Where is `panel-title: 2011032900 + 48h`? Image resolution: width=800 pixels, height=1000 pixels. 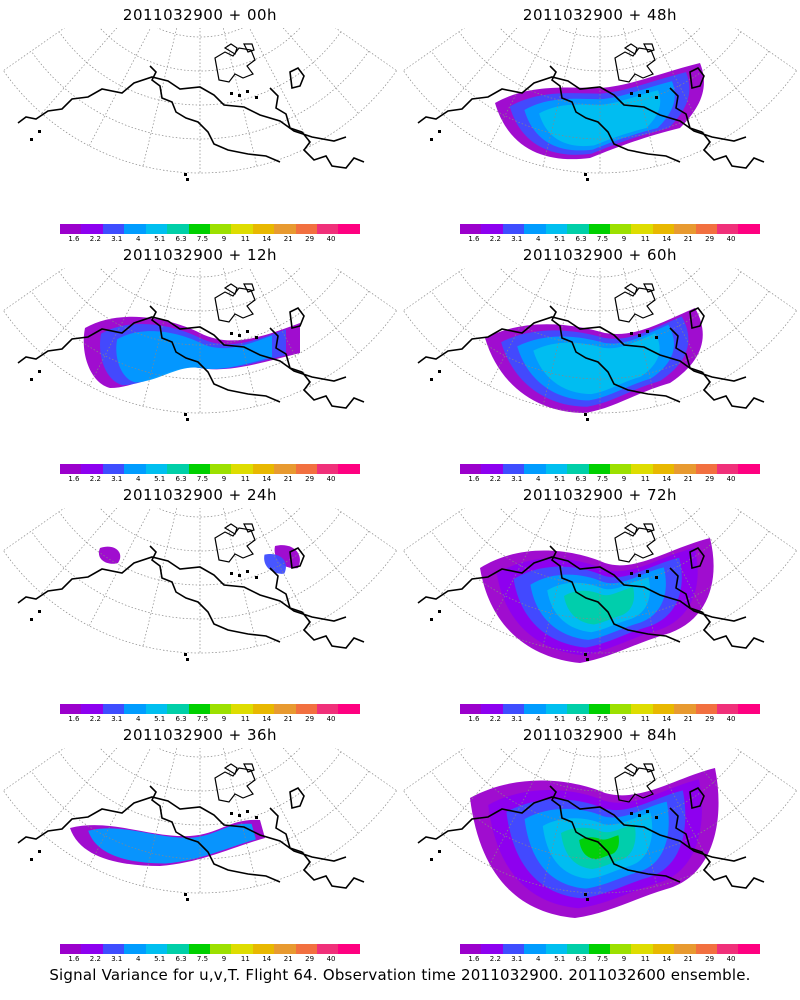
panel-title: 2011032900 + 48h is located at coordinates (600, 15).